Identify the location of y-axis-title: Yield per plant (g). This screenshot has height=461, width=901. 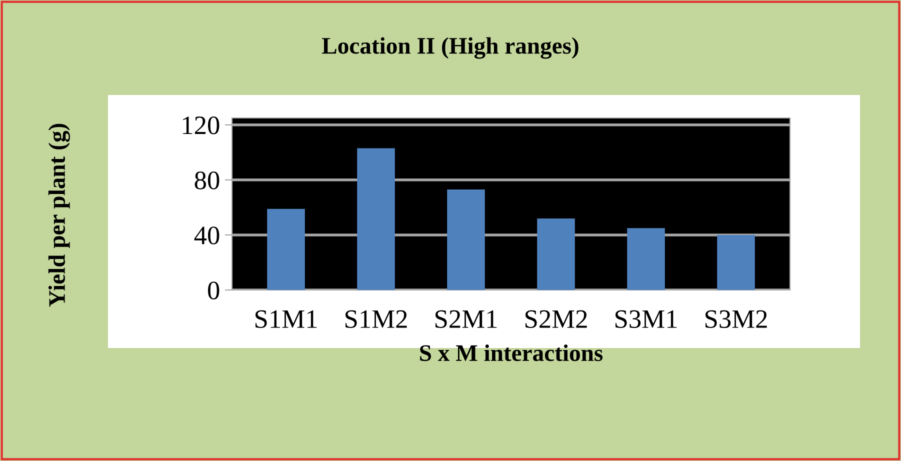
(59, 215).